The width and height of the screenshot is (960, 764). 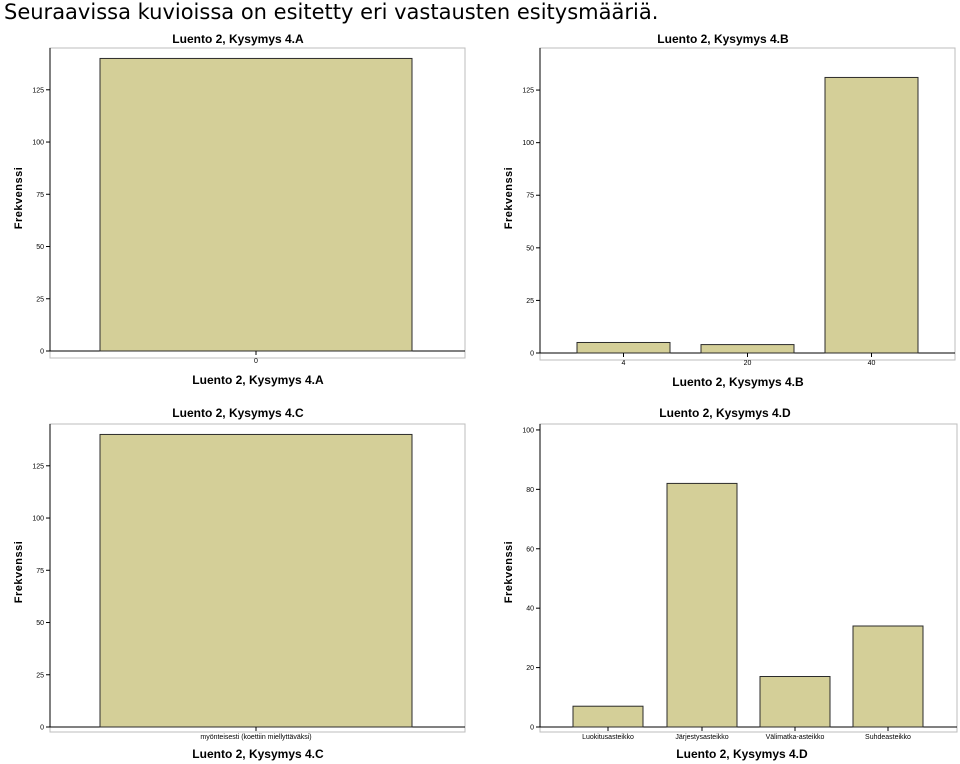 I want to click on x-tick-label: Järjestysasteikko, so click(x=701, y=737).